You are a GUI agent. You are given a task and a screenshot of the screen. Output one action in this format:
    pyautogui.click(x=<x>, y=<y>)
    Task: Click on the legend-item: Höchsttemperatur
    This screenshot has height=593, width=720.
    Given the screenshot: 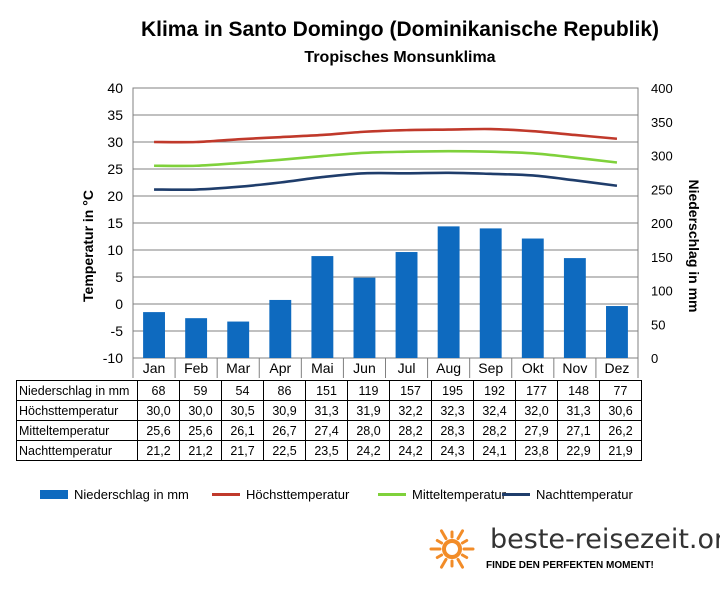 What is the action you would take?
    pyautogui.click(x=280, y=494)
    